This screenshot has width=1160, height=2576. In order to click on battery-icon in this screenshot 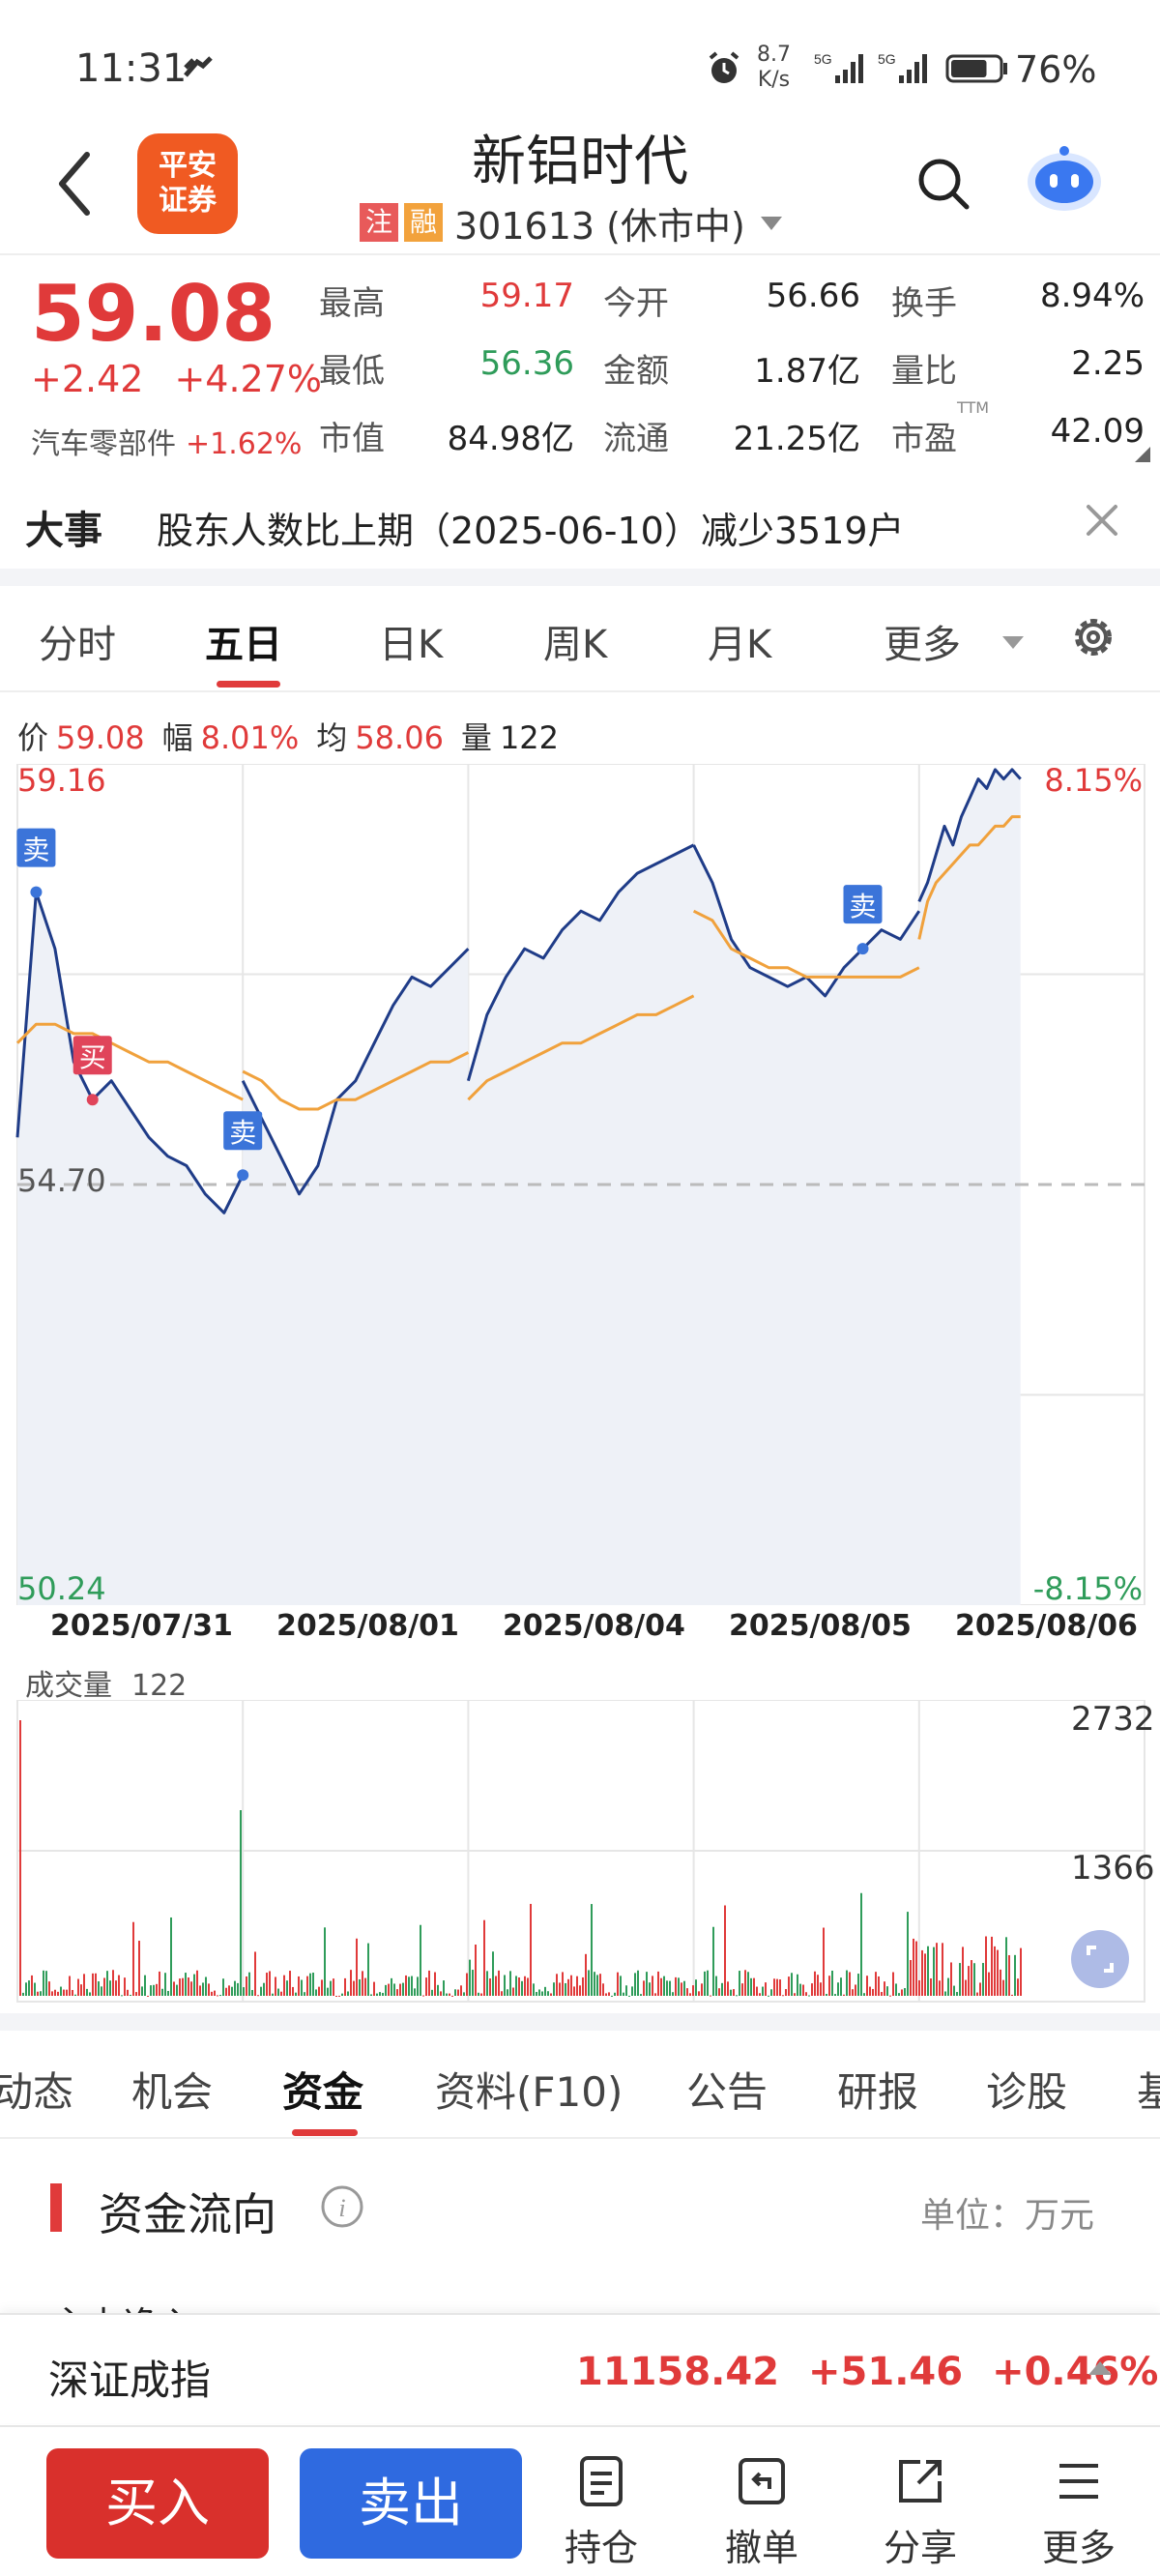, I will do `click(976, 68)`.